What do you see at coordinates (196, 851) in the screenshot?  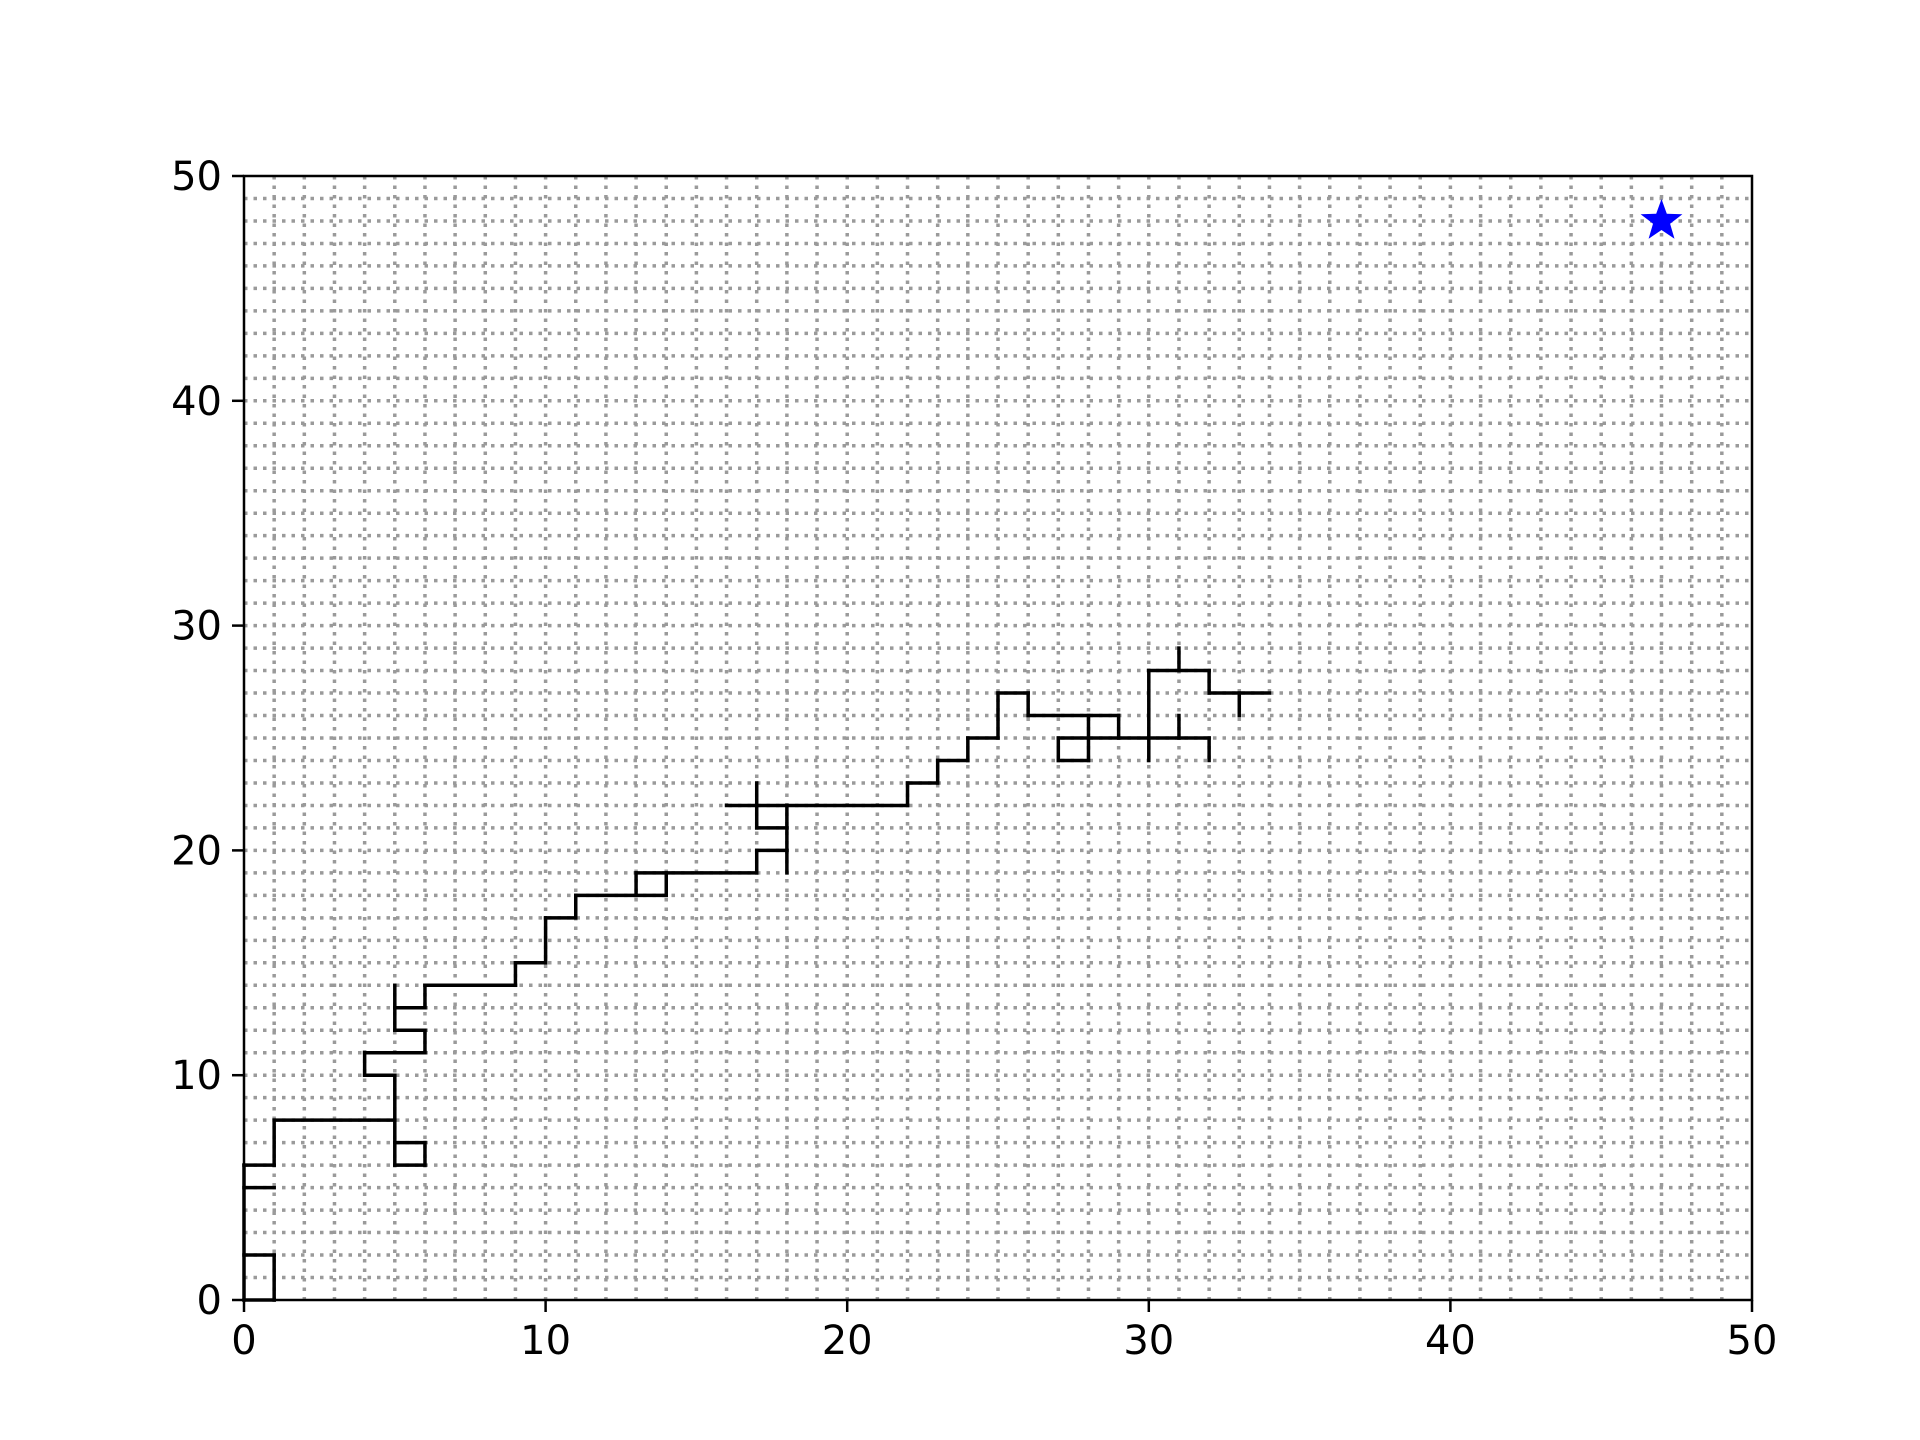 I see `y-tick-label: 20` at bounding box center [196, 851].